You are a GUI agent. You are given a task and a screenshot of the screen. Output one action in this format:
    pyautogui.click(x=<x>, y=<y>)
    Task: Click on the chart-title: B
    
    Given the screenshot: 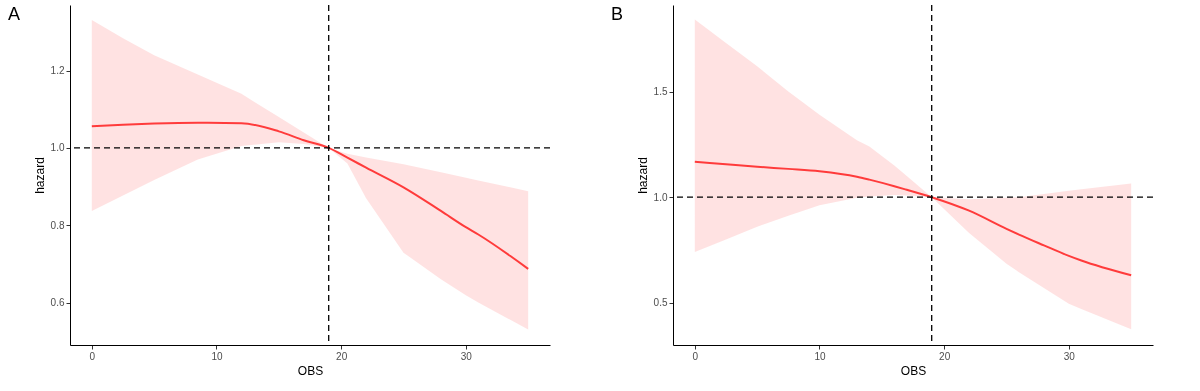 What is the action you would take?
    pyautogui.click(x=617, y=14)
    